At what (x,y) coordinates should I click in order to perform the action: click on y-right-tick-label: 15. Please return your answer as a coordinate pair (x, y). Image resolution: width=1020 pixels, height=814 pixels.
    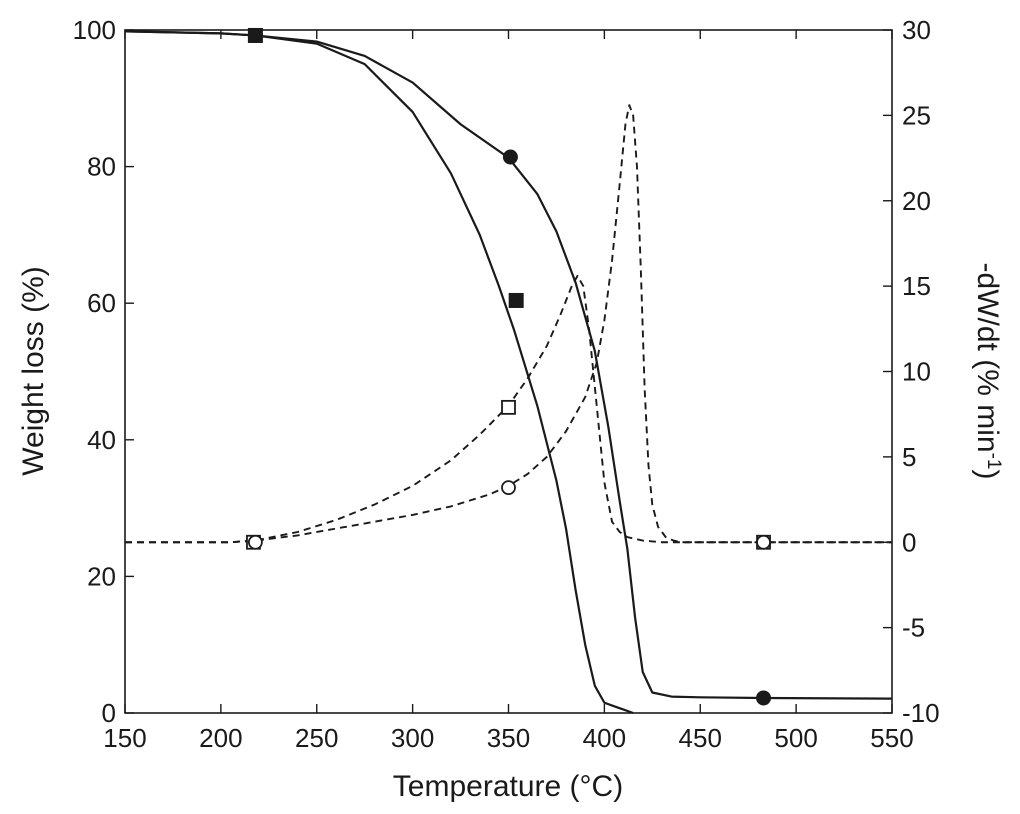
    Looking at the image, I should click on (916, 286).